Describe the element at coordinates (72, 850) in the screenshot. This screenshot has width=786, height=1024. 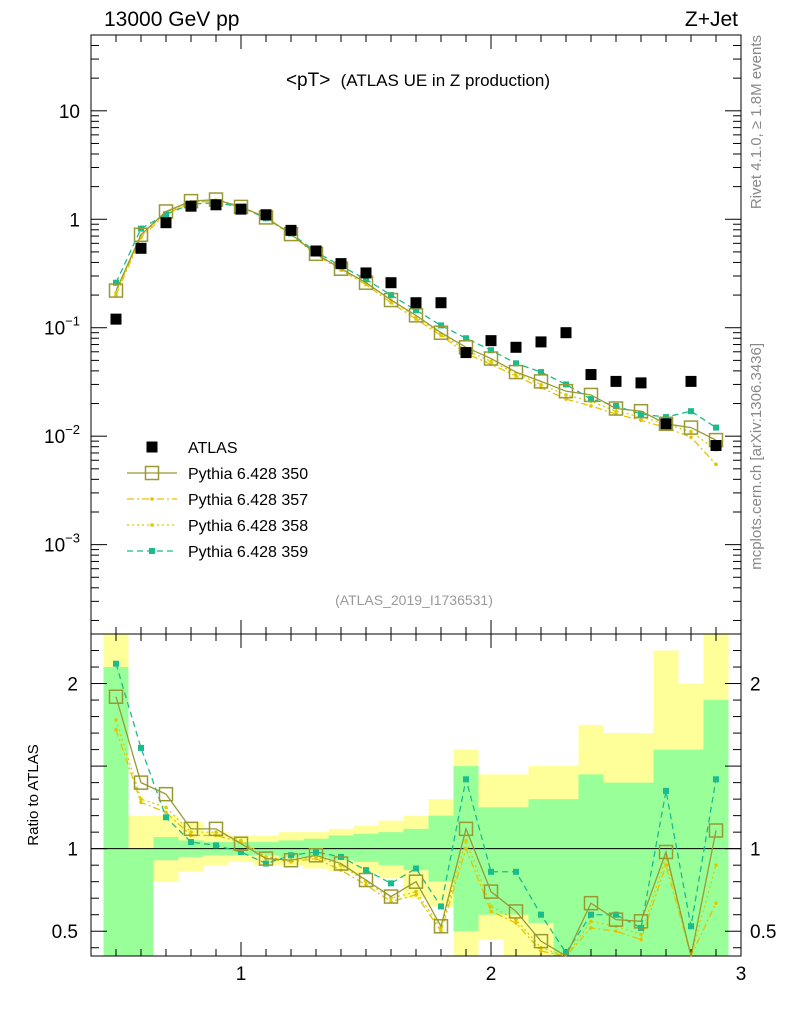
I see `ratio-y-tick-label: 1` at that location.